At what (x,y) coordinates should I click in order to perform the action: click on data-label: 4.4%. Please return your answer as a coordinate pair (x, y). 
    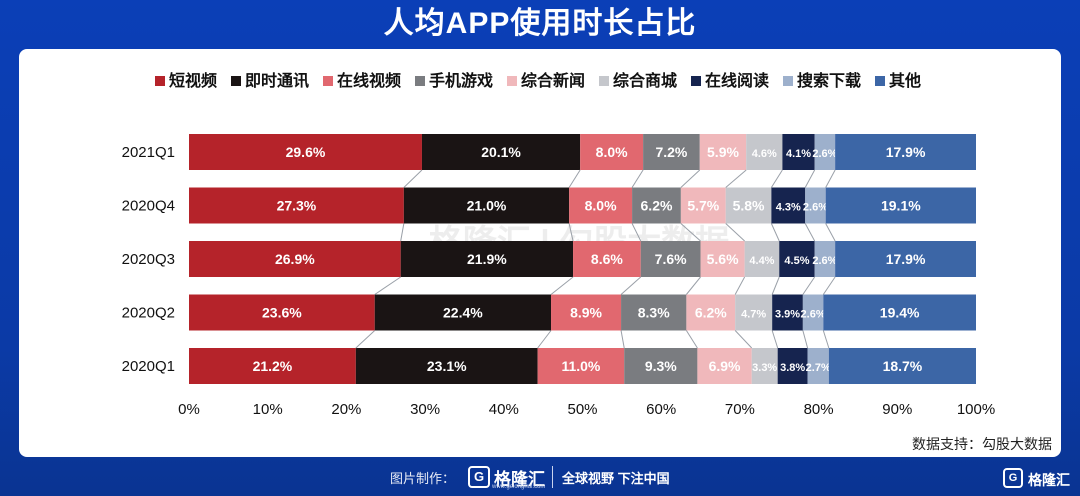
    Looking at the image, I should click on (761, 261).